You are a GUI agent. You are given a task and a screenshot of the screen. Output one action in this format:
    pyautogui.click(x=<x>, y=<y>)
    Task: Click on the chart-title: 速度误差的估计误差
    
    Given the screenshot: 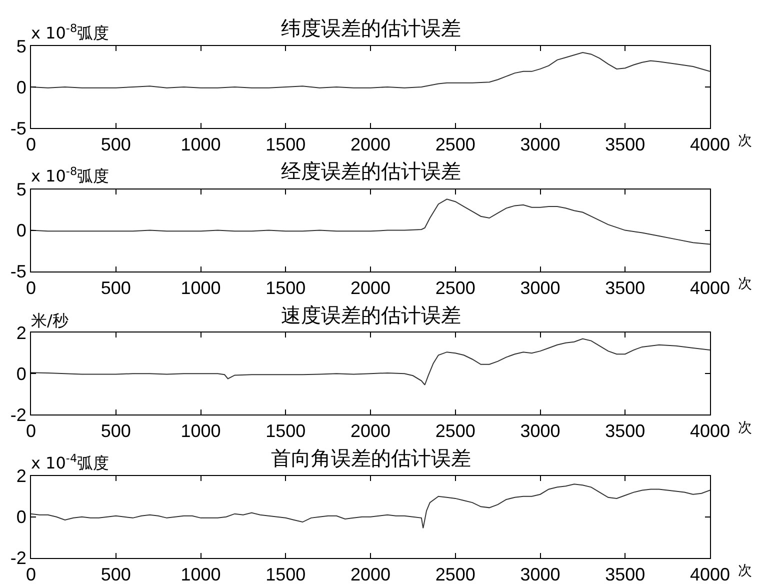 What is the action you would take?
    pyautogui.click(x=371, y=315)
    